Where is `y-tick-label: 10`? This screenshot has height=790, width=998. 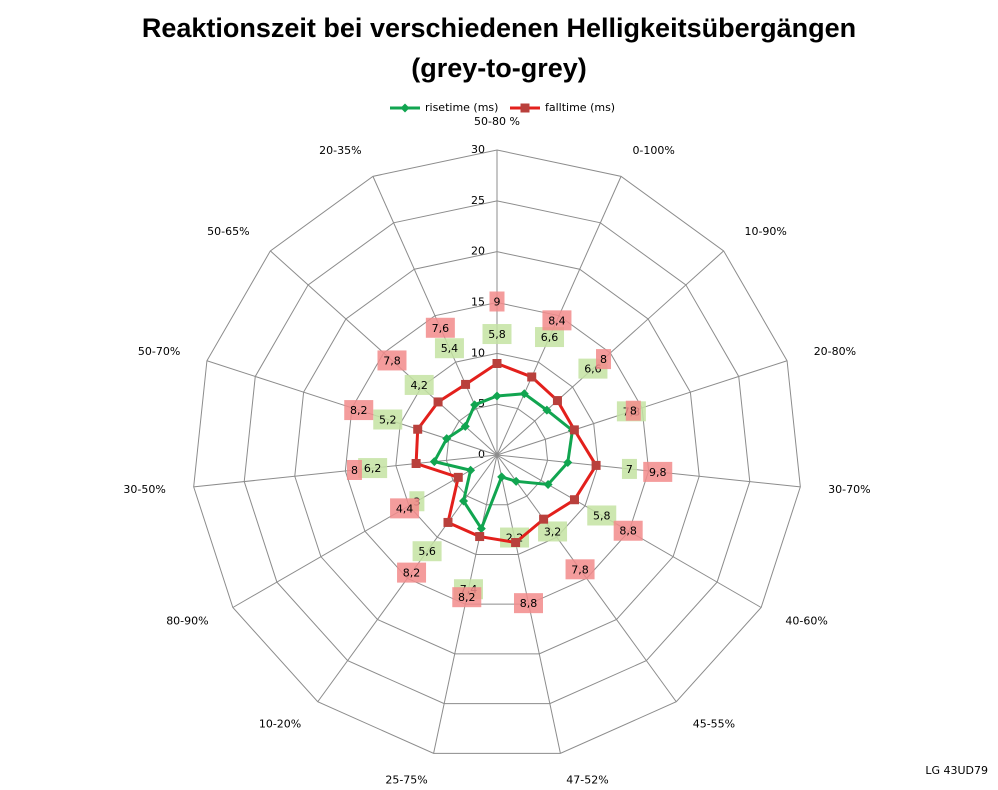 y-tick-label: 10 is located at coordinates (478, 352).